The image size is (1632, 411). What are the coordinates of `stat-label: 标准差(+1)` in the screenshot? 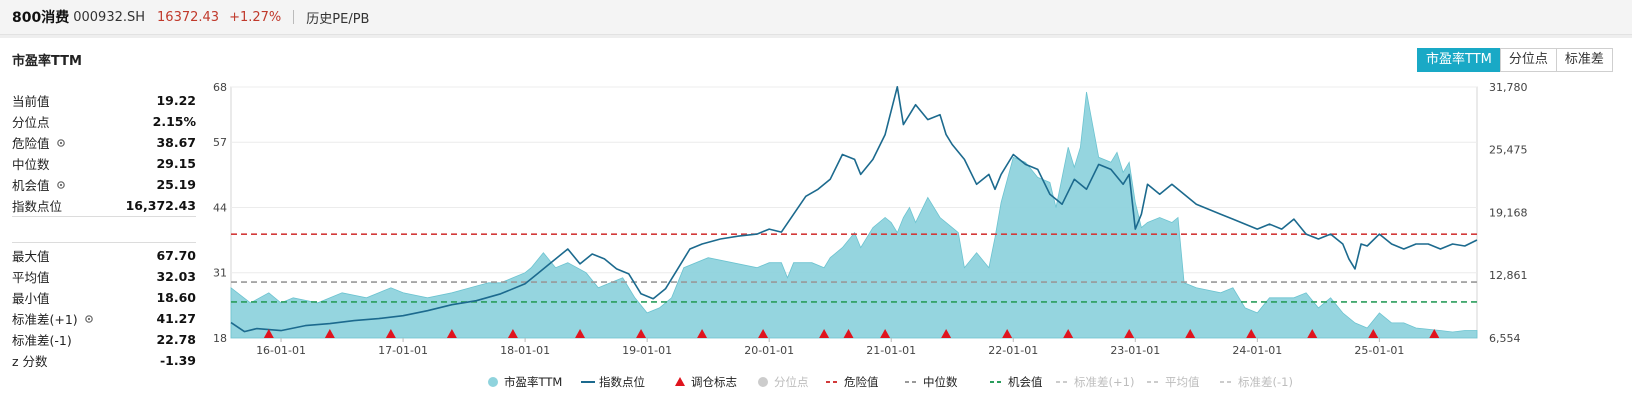 It's located at (53, 318).